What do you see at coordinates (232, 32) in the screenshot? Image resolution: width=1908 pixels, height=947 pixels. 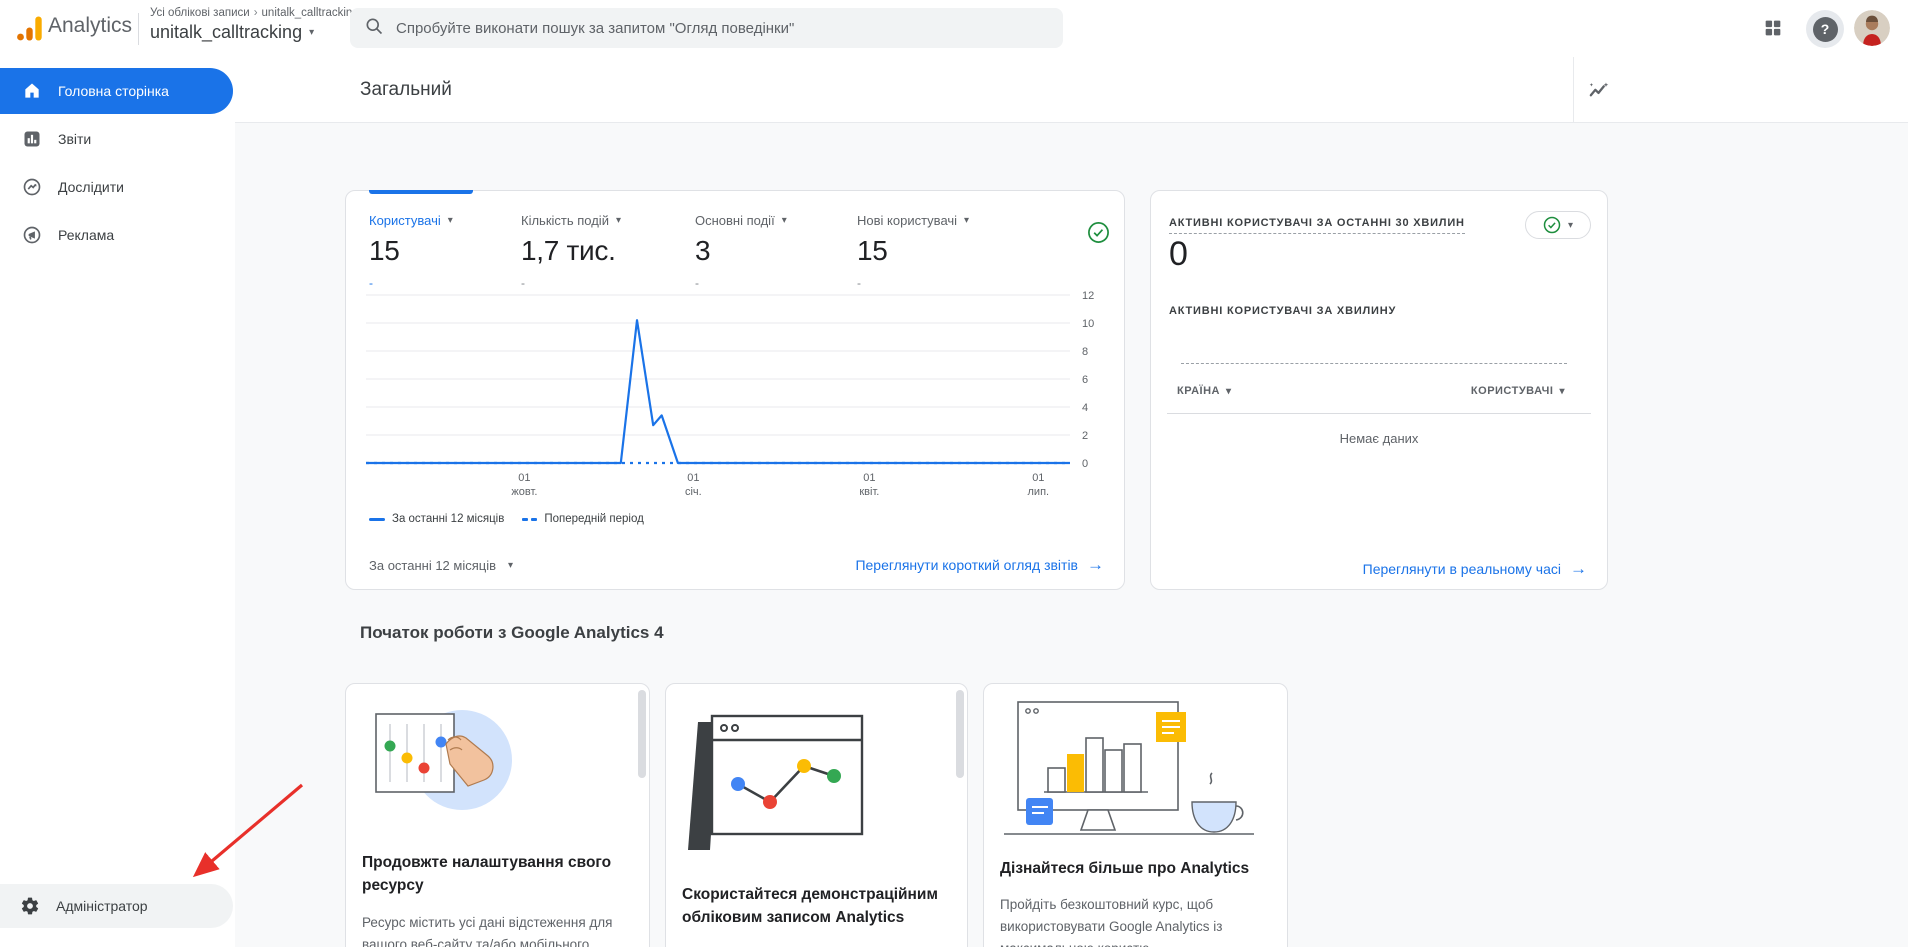 I see `property-switcher: unitalk_calltracking ▾` at bounding box center [232, 32].